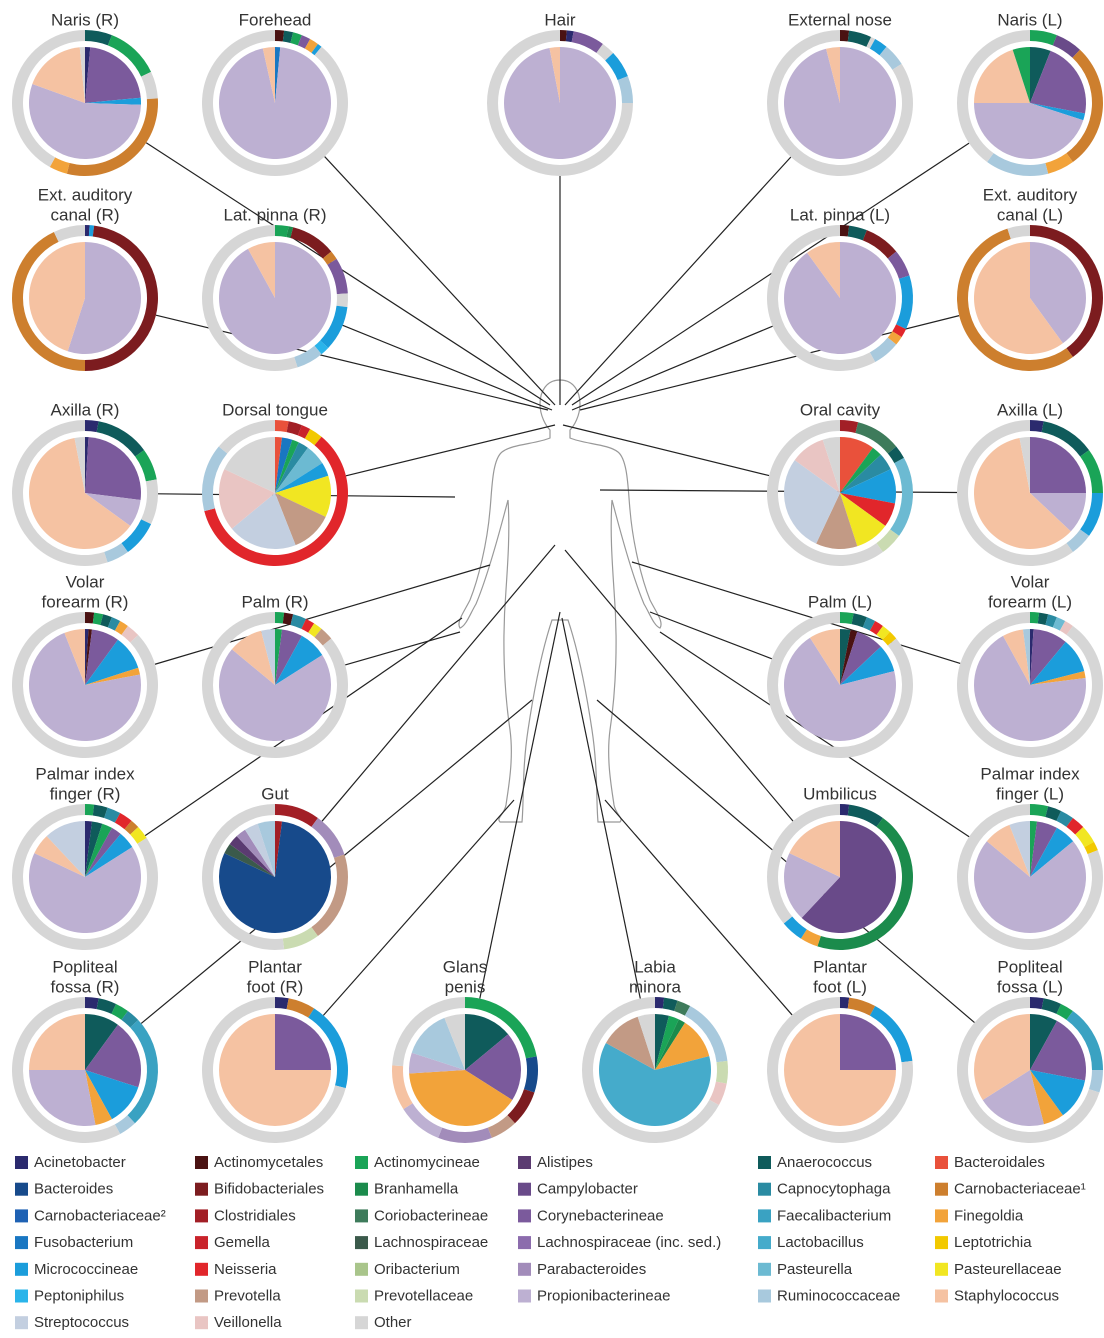 The width and height of the screenshot is (1104, 1338). What do you see at coordinates (275, 19) in the screenshot?
I see `site-label: Forehead` at bounding box center [275, 19].